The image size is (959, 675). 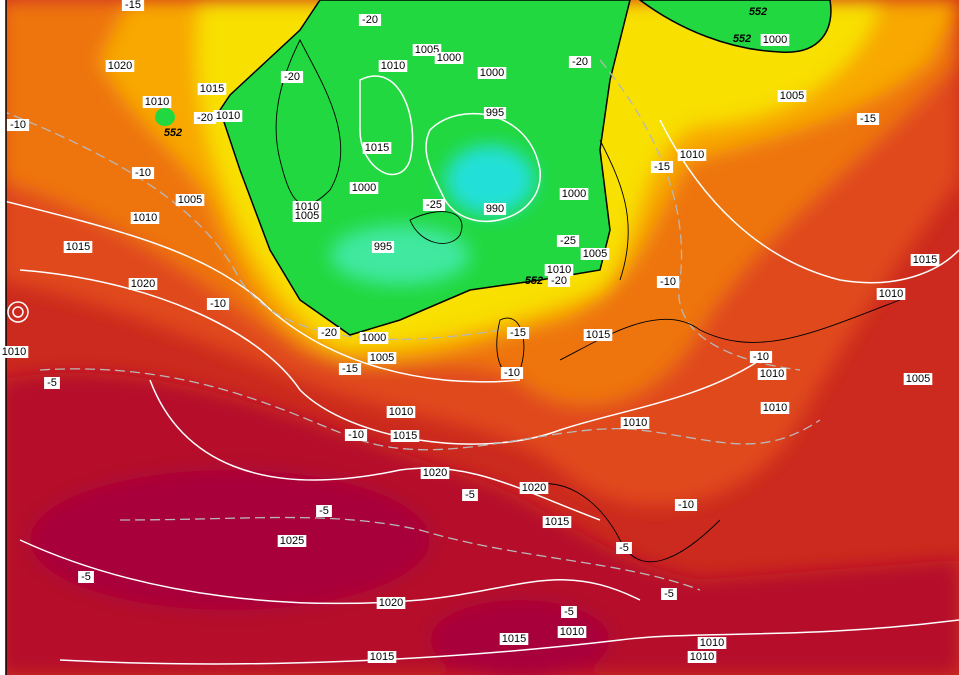 I want to click on isobar-label: 990, so click(x=495, y=209).